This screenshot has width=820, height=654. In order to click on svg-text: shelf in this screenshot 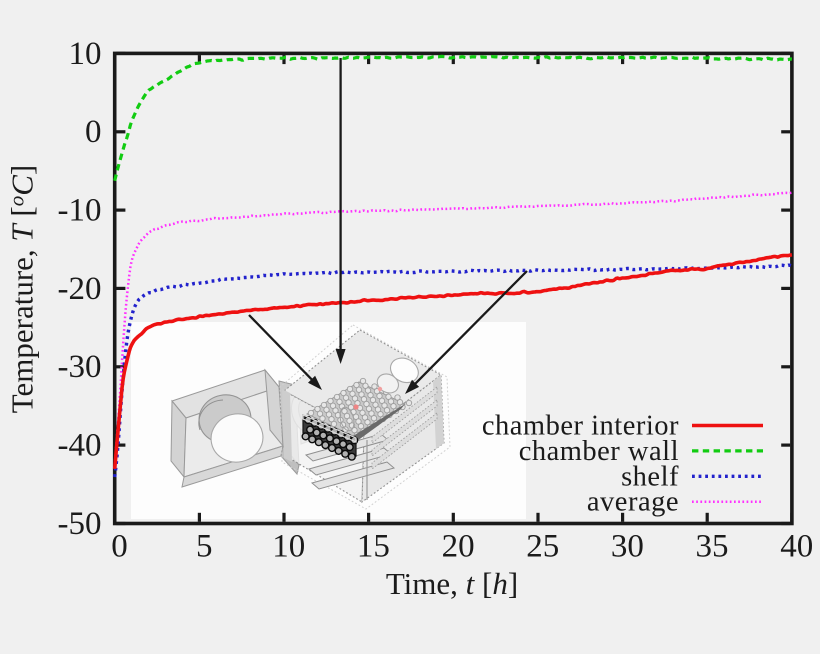, I will do `click(650, 476)`.